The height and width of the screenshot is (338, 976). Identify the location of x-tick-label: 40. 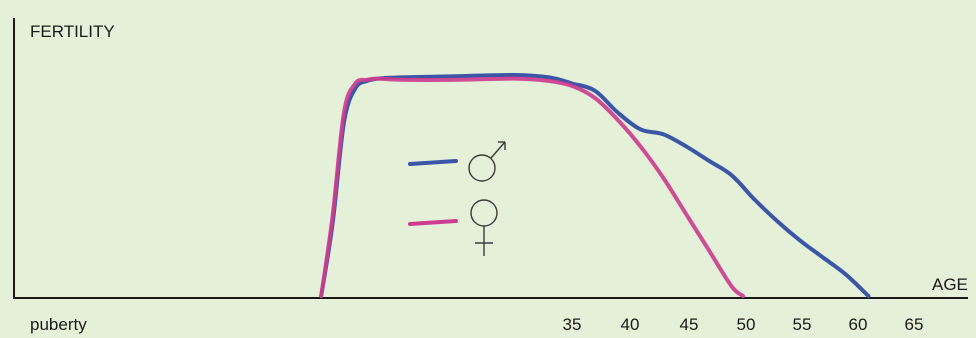
(630, 324).